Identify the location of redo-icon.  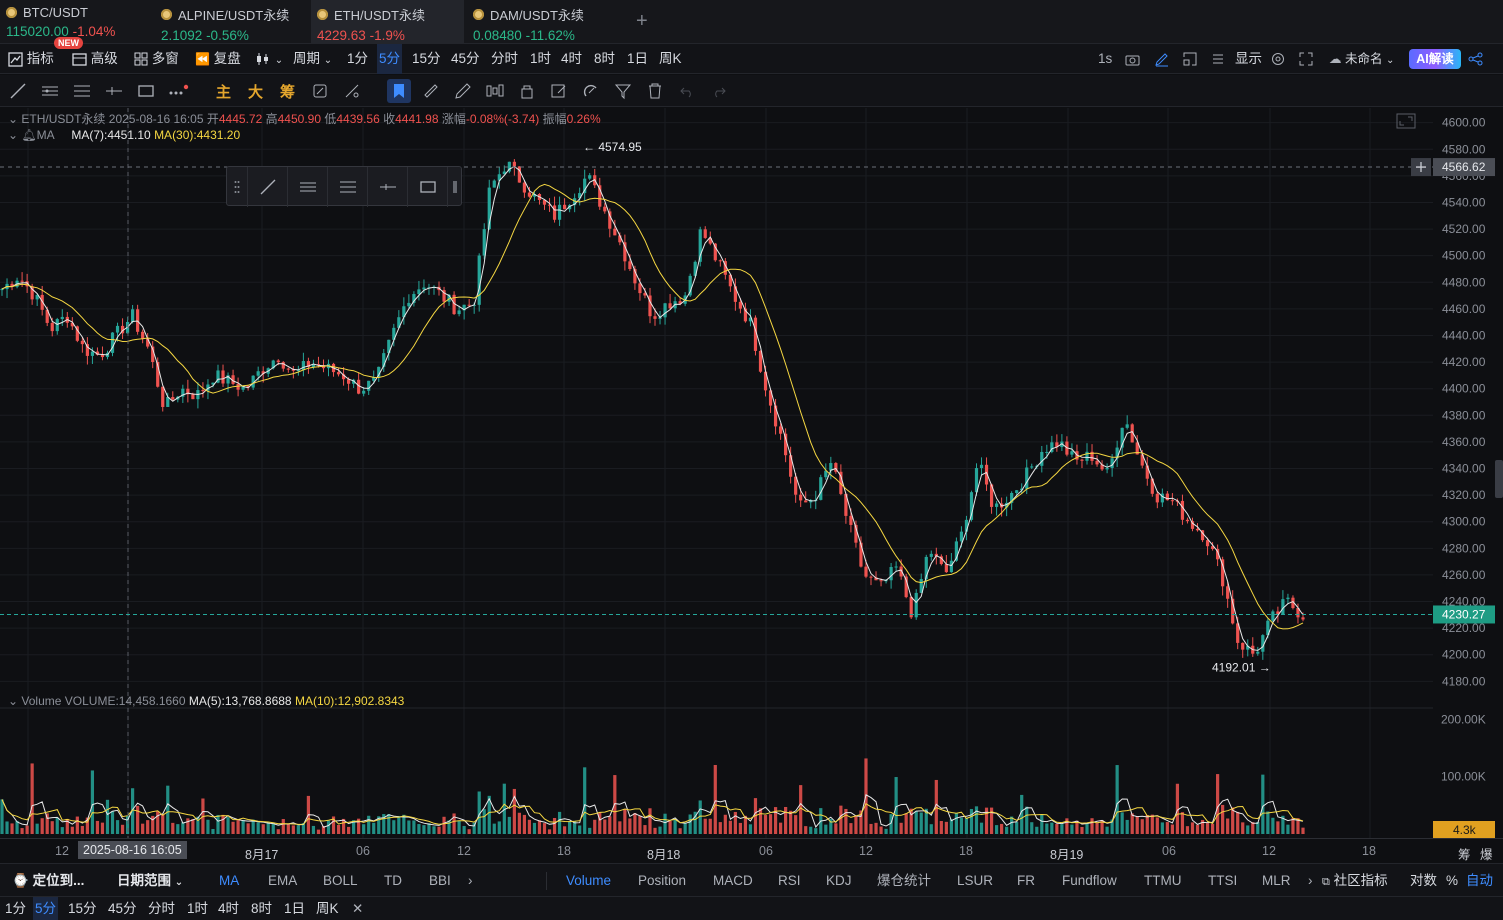
(719, 91).